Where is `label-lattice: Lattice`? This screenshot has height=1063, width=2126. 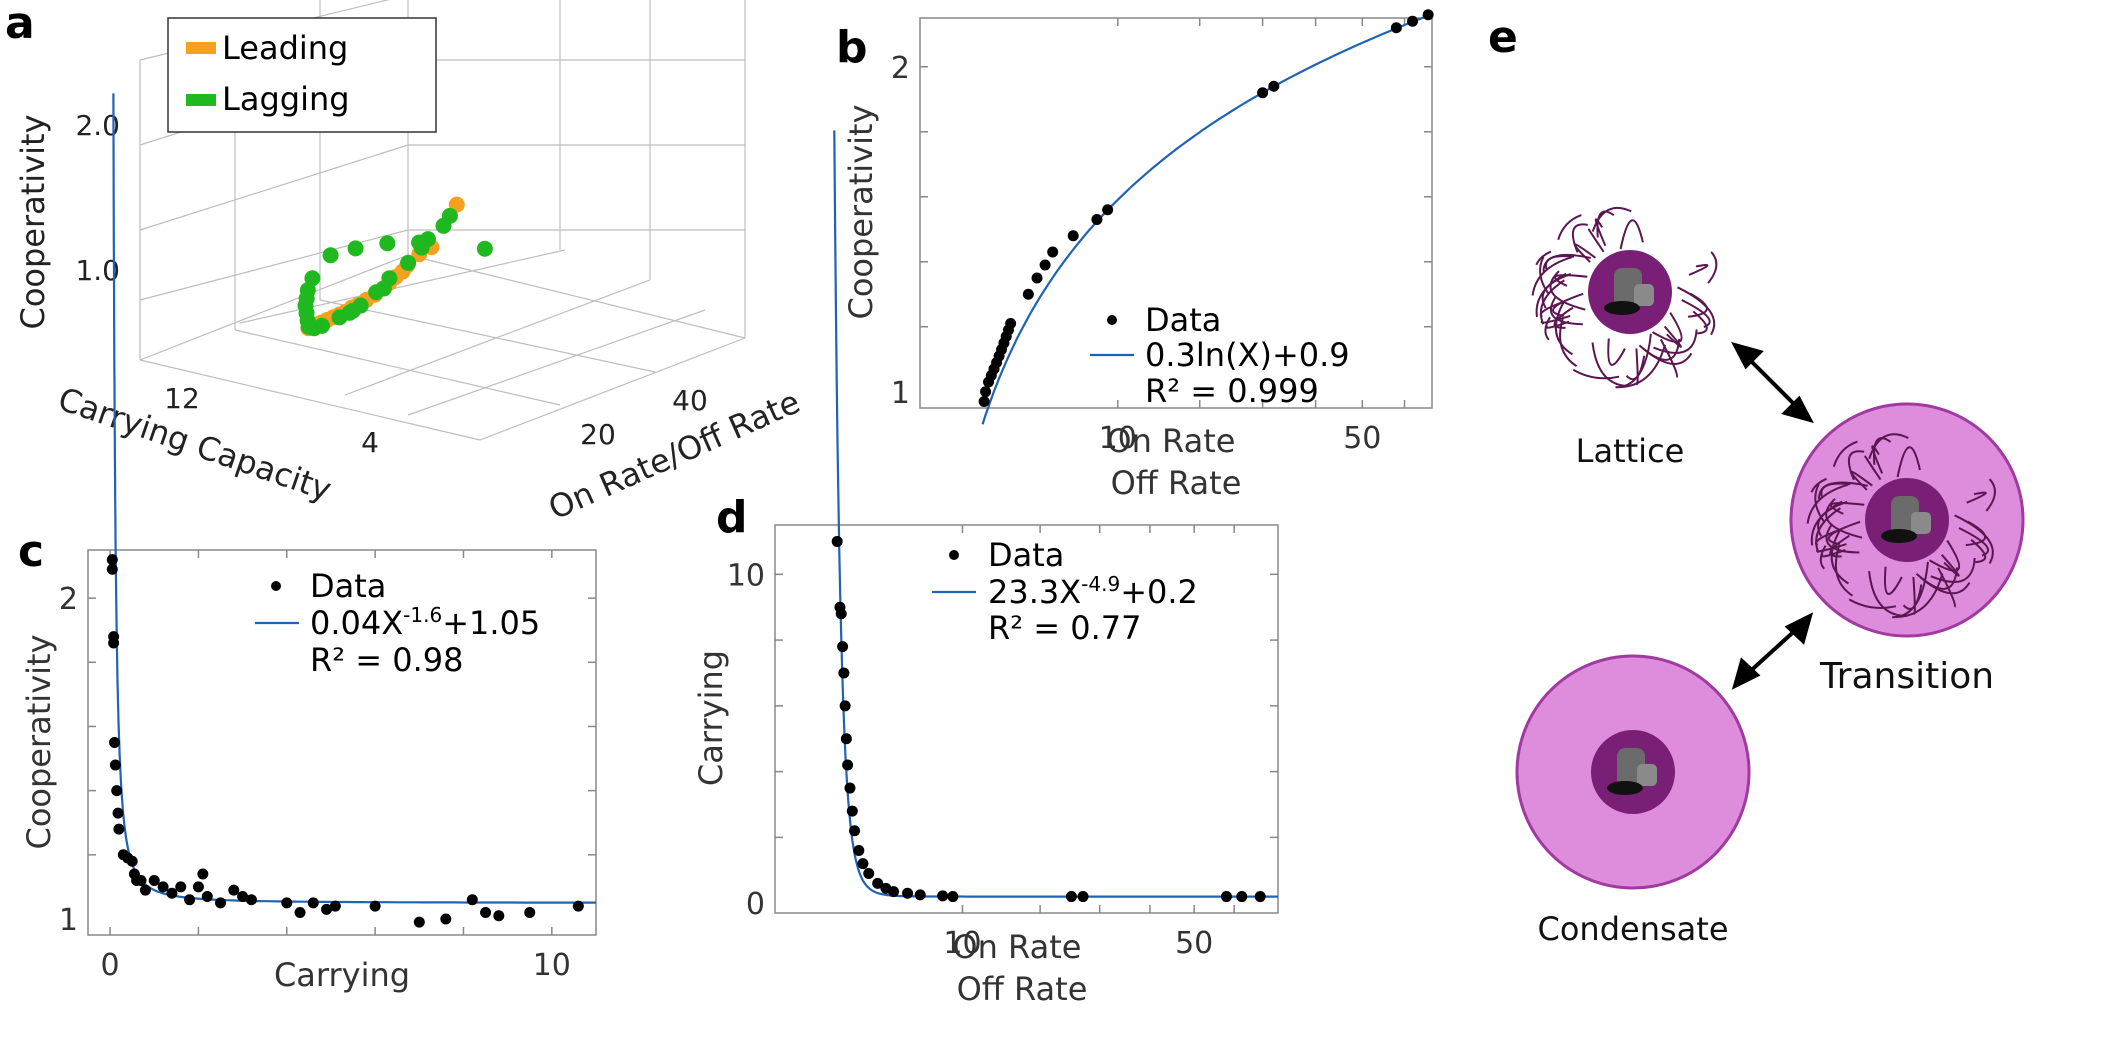 label-lattice: Lattice is located at coordinates (1630, 451).